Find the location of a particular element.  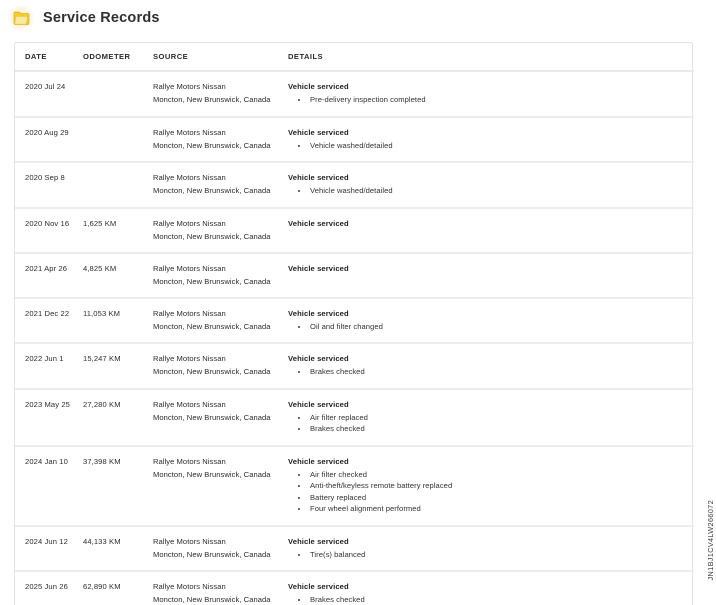

column-header-odometer: ODOMETER is located at coordinates (114, 57).